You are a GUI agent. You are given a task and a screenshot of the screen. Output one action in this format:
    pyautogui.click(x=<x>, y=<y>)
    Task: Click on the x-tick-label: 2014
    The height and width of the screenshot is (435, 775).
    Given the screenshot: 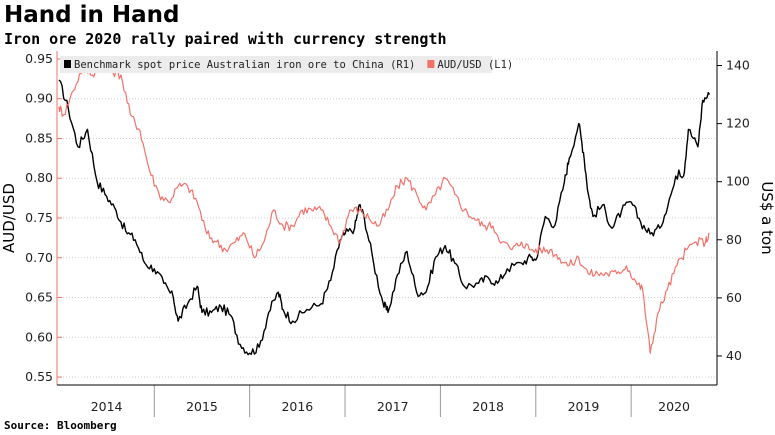 What is the action you would take?
    pyautogui.click(x=107, y=406)
    